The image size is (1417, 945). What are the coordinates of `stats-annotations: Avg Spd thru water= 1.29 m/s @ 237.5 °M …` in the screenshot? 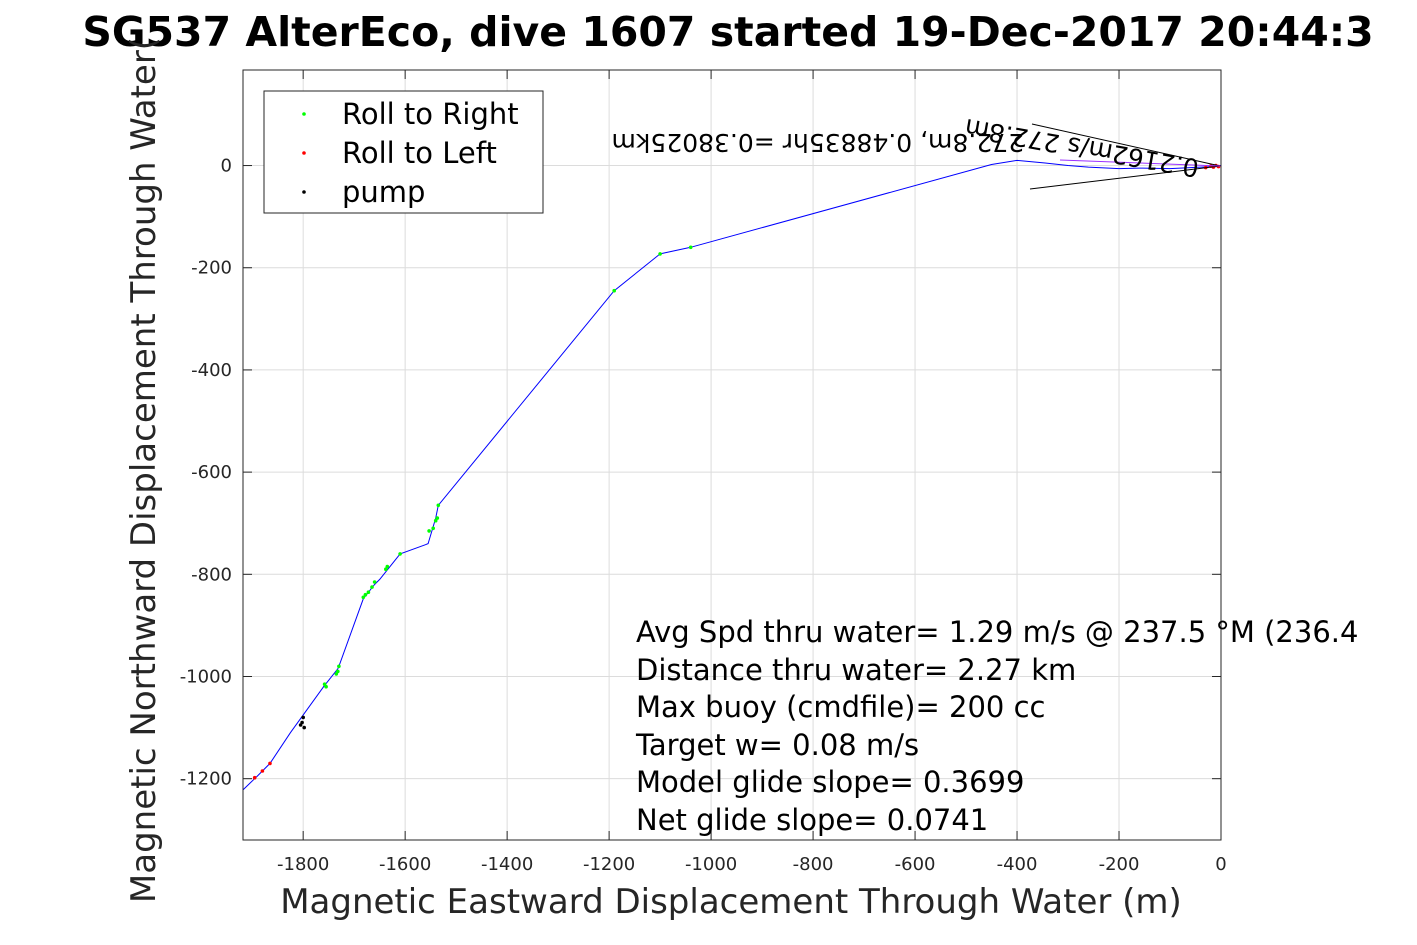 It's located at (996, 726).